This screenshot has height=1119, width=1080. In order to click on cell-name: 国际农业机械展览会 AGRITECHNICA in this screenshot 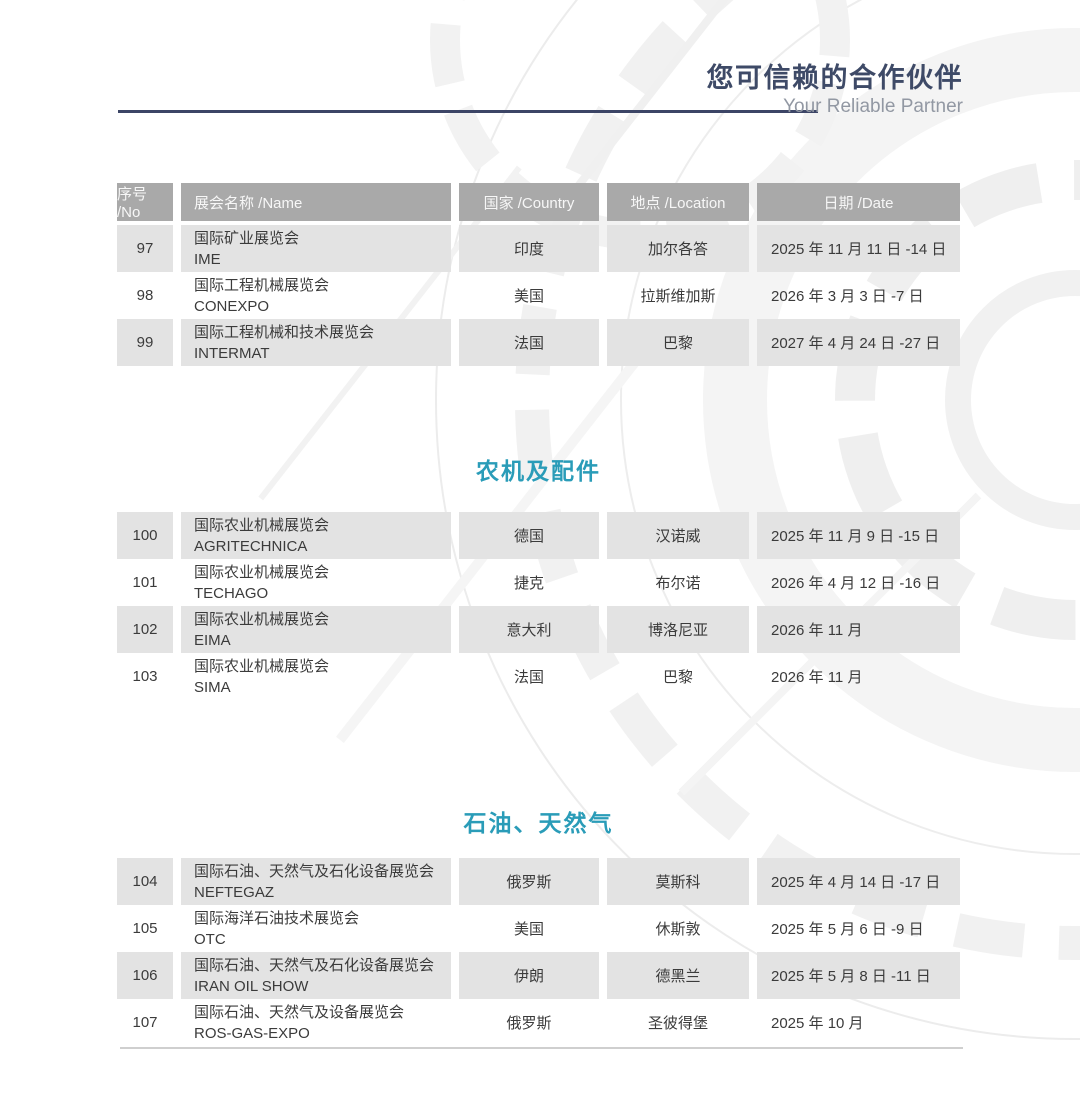, I will do `click(316, 535)`.